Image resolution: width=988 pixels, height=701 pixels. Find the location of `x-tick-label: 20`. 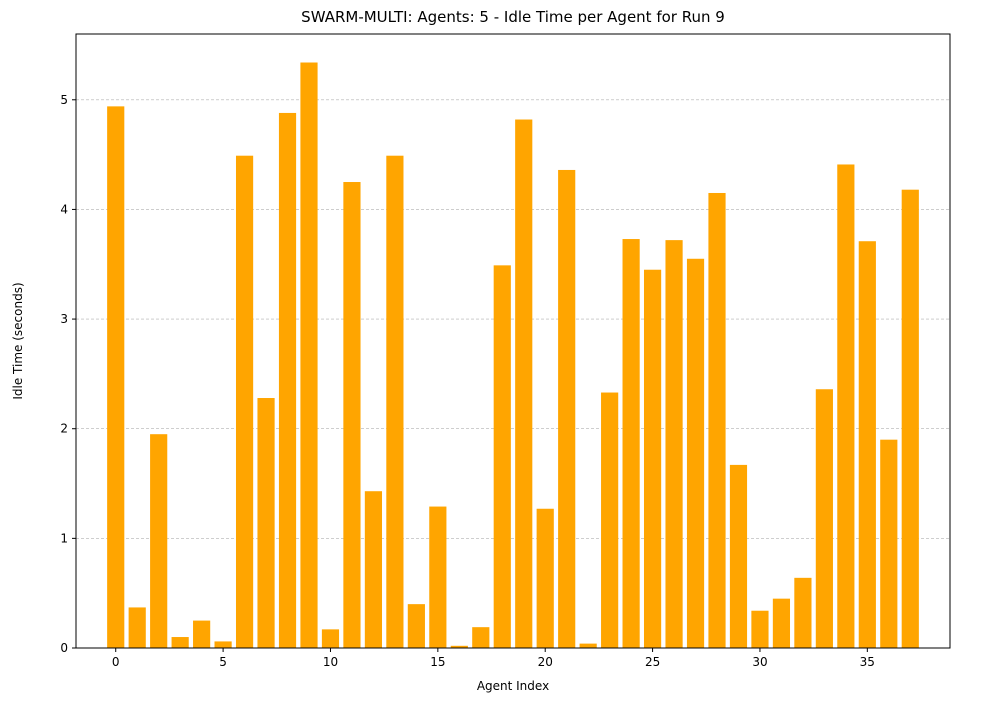

x-tick-label: 20 is located at coordinates (545, 662).